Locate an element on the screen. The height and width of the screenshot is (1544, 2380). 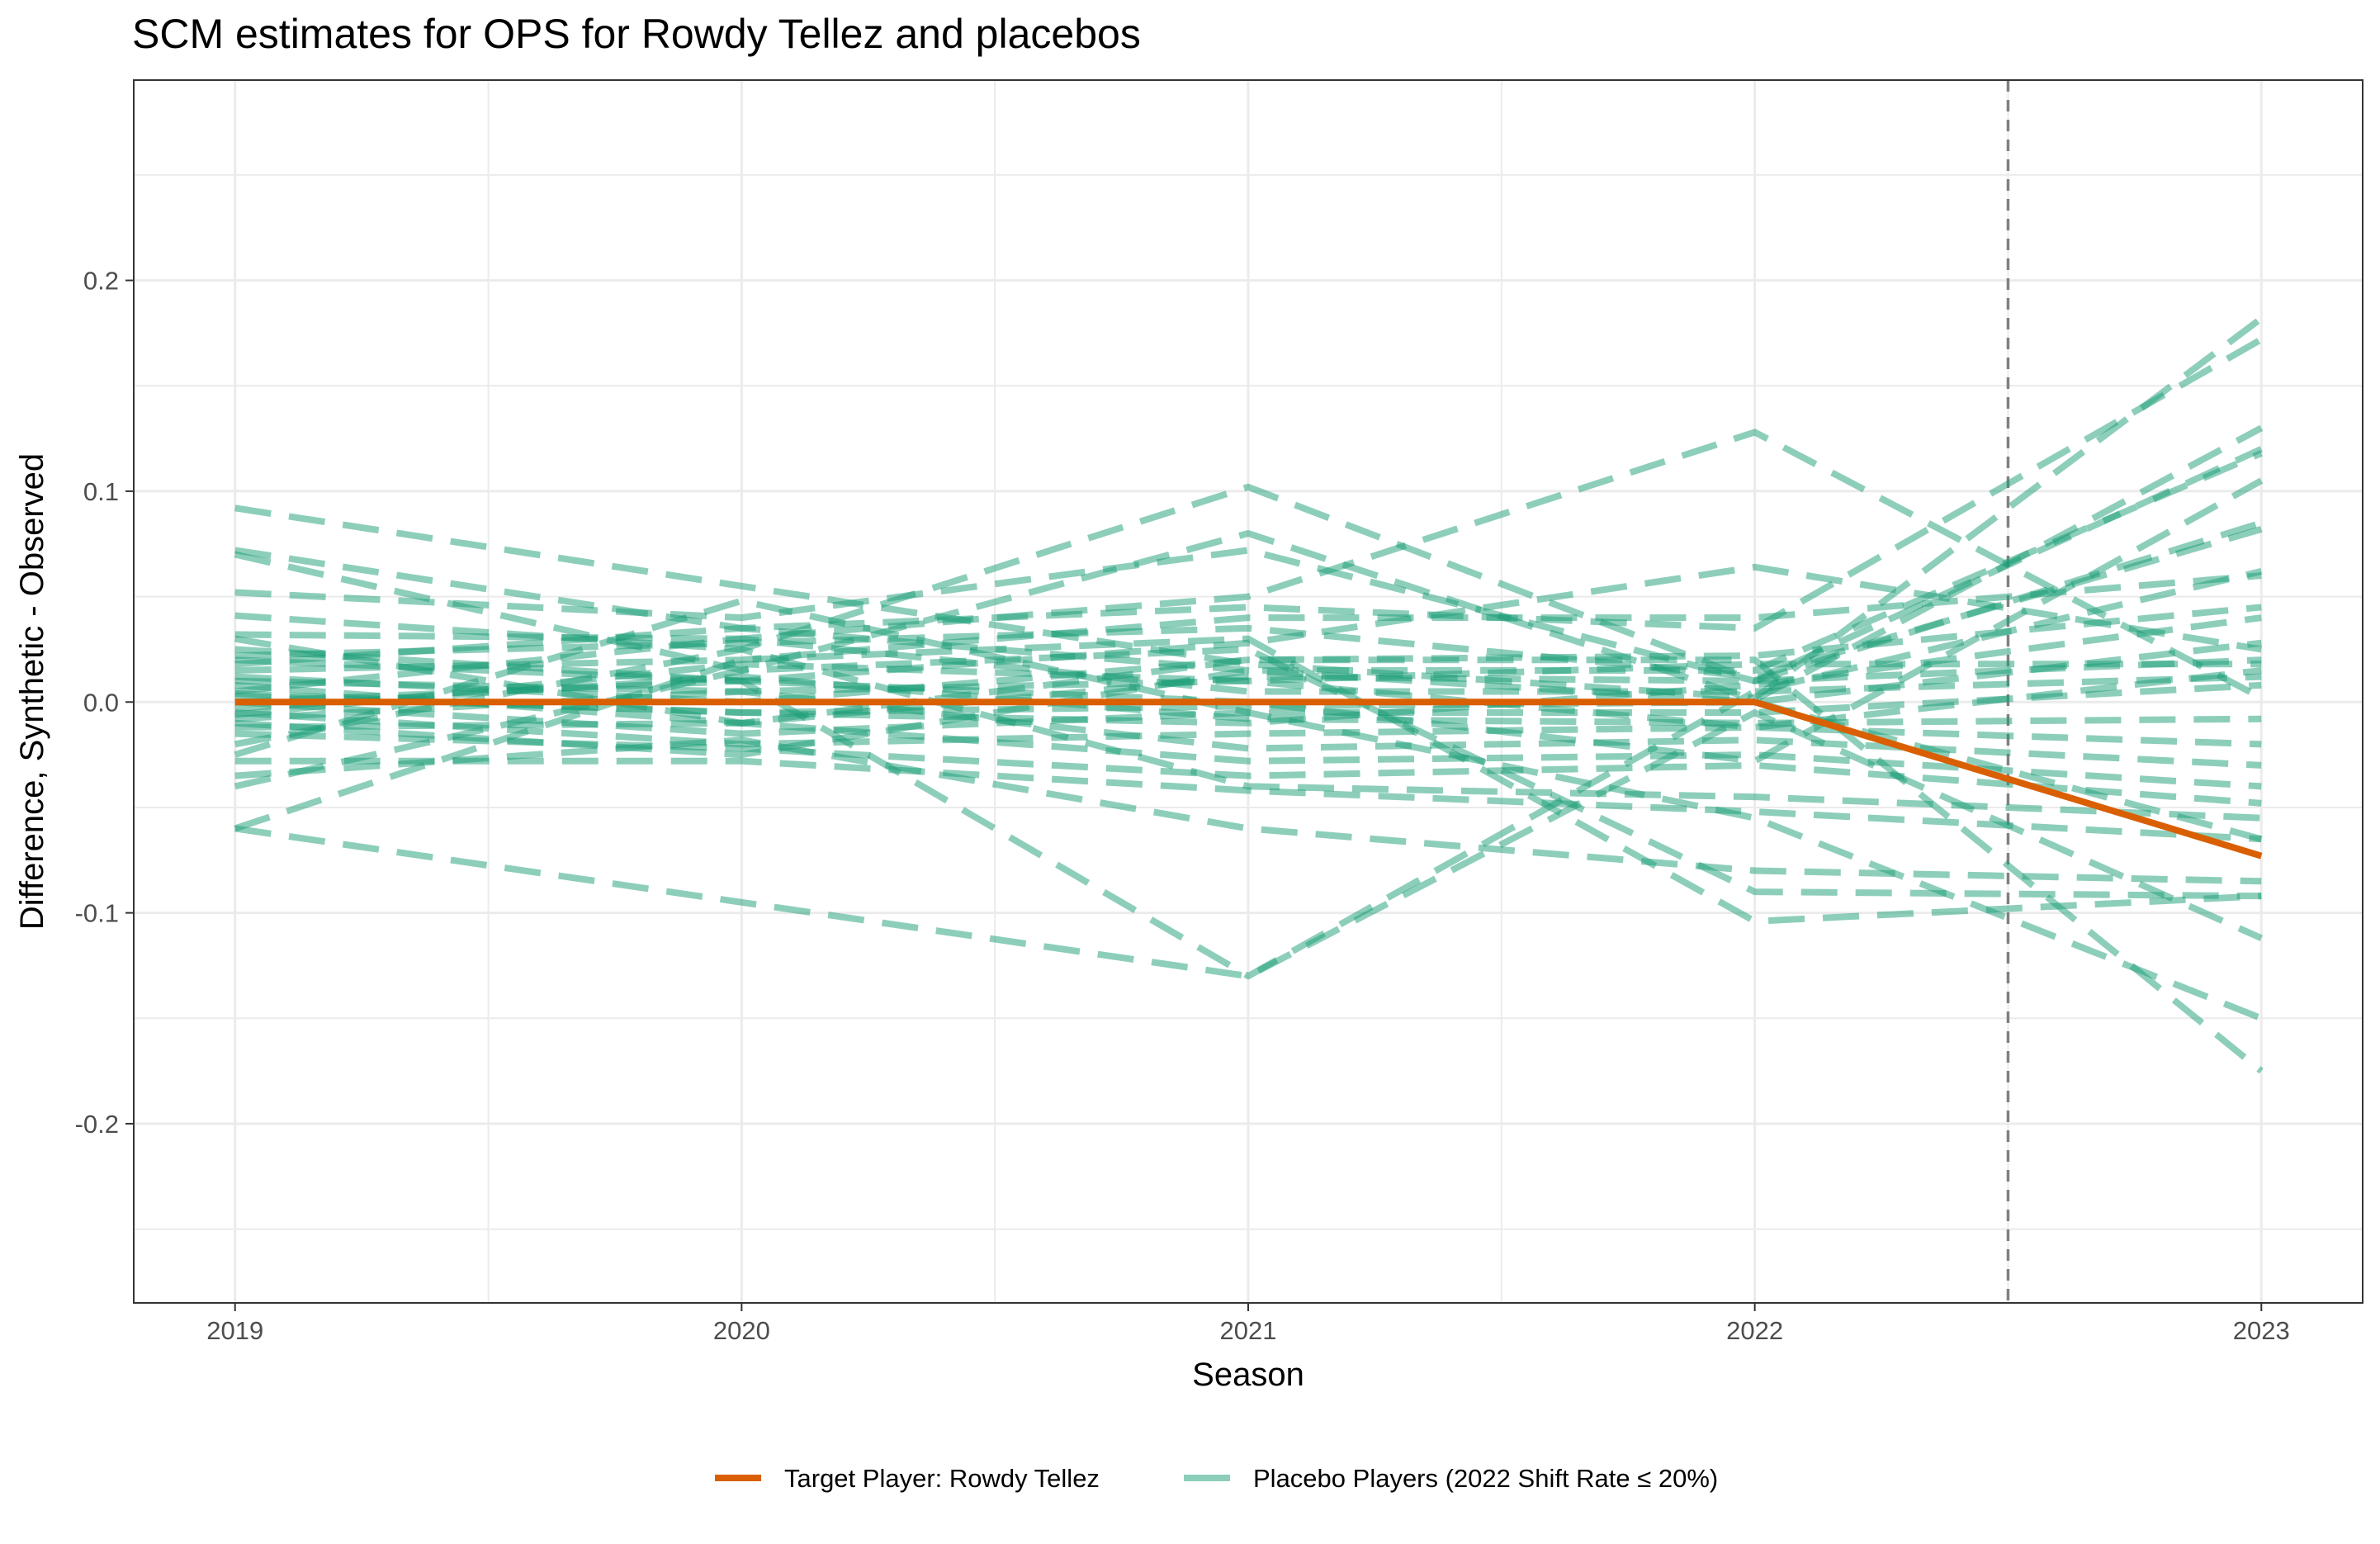
y-tick-label: -0.1 is located at coordinates (97, 914).